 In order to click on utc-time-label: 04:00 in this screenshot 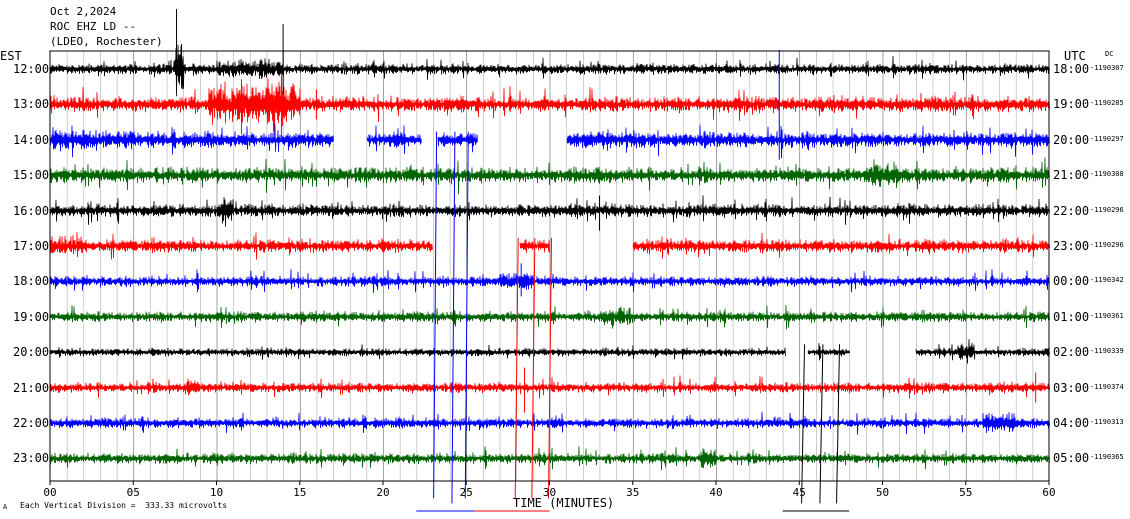, I will do `click(1071, 423)`.